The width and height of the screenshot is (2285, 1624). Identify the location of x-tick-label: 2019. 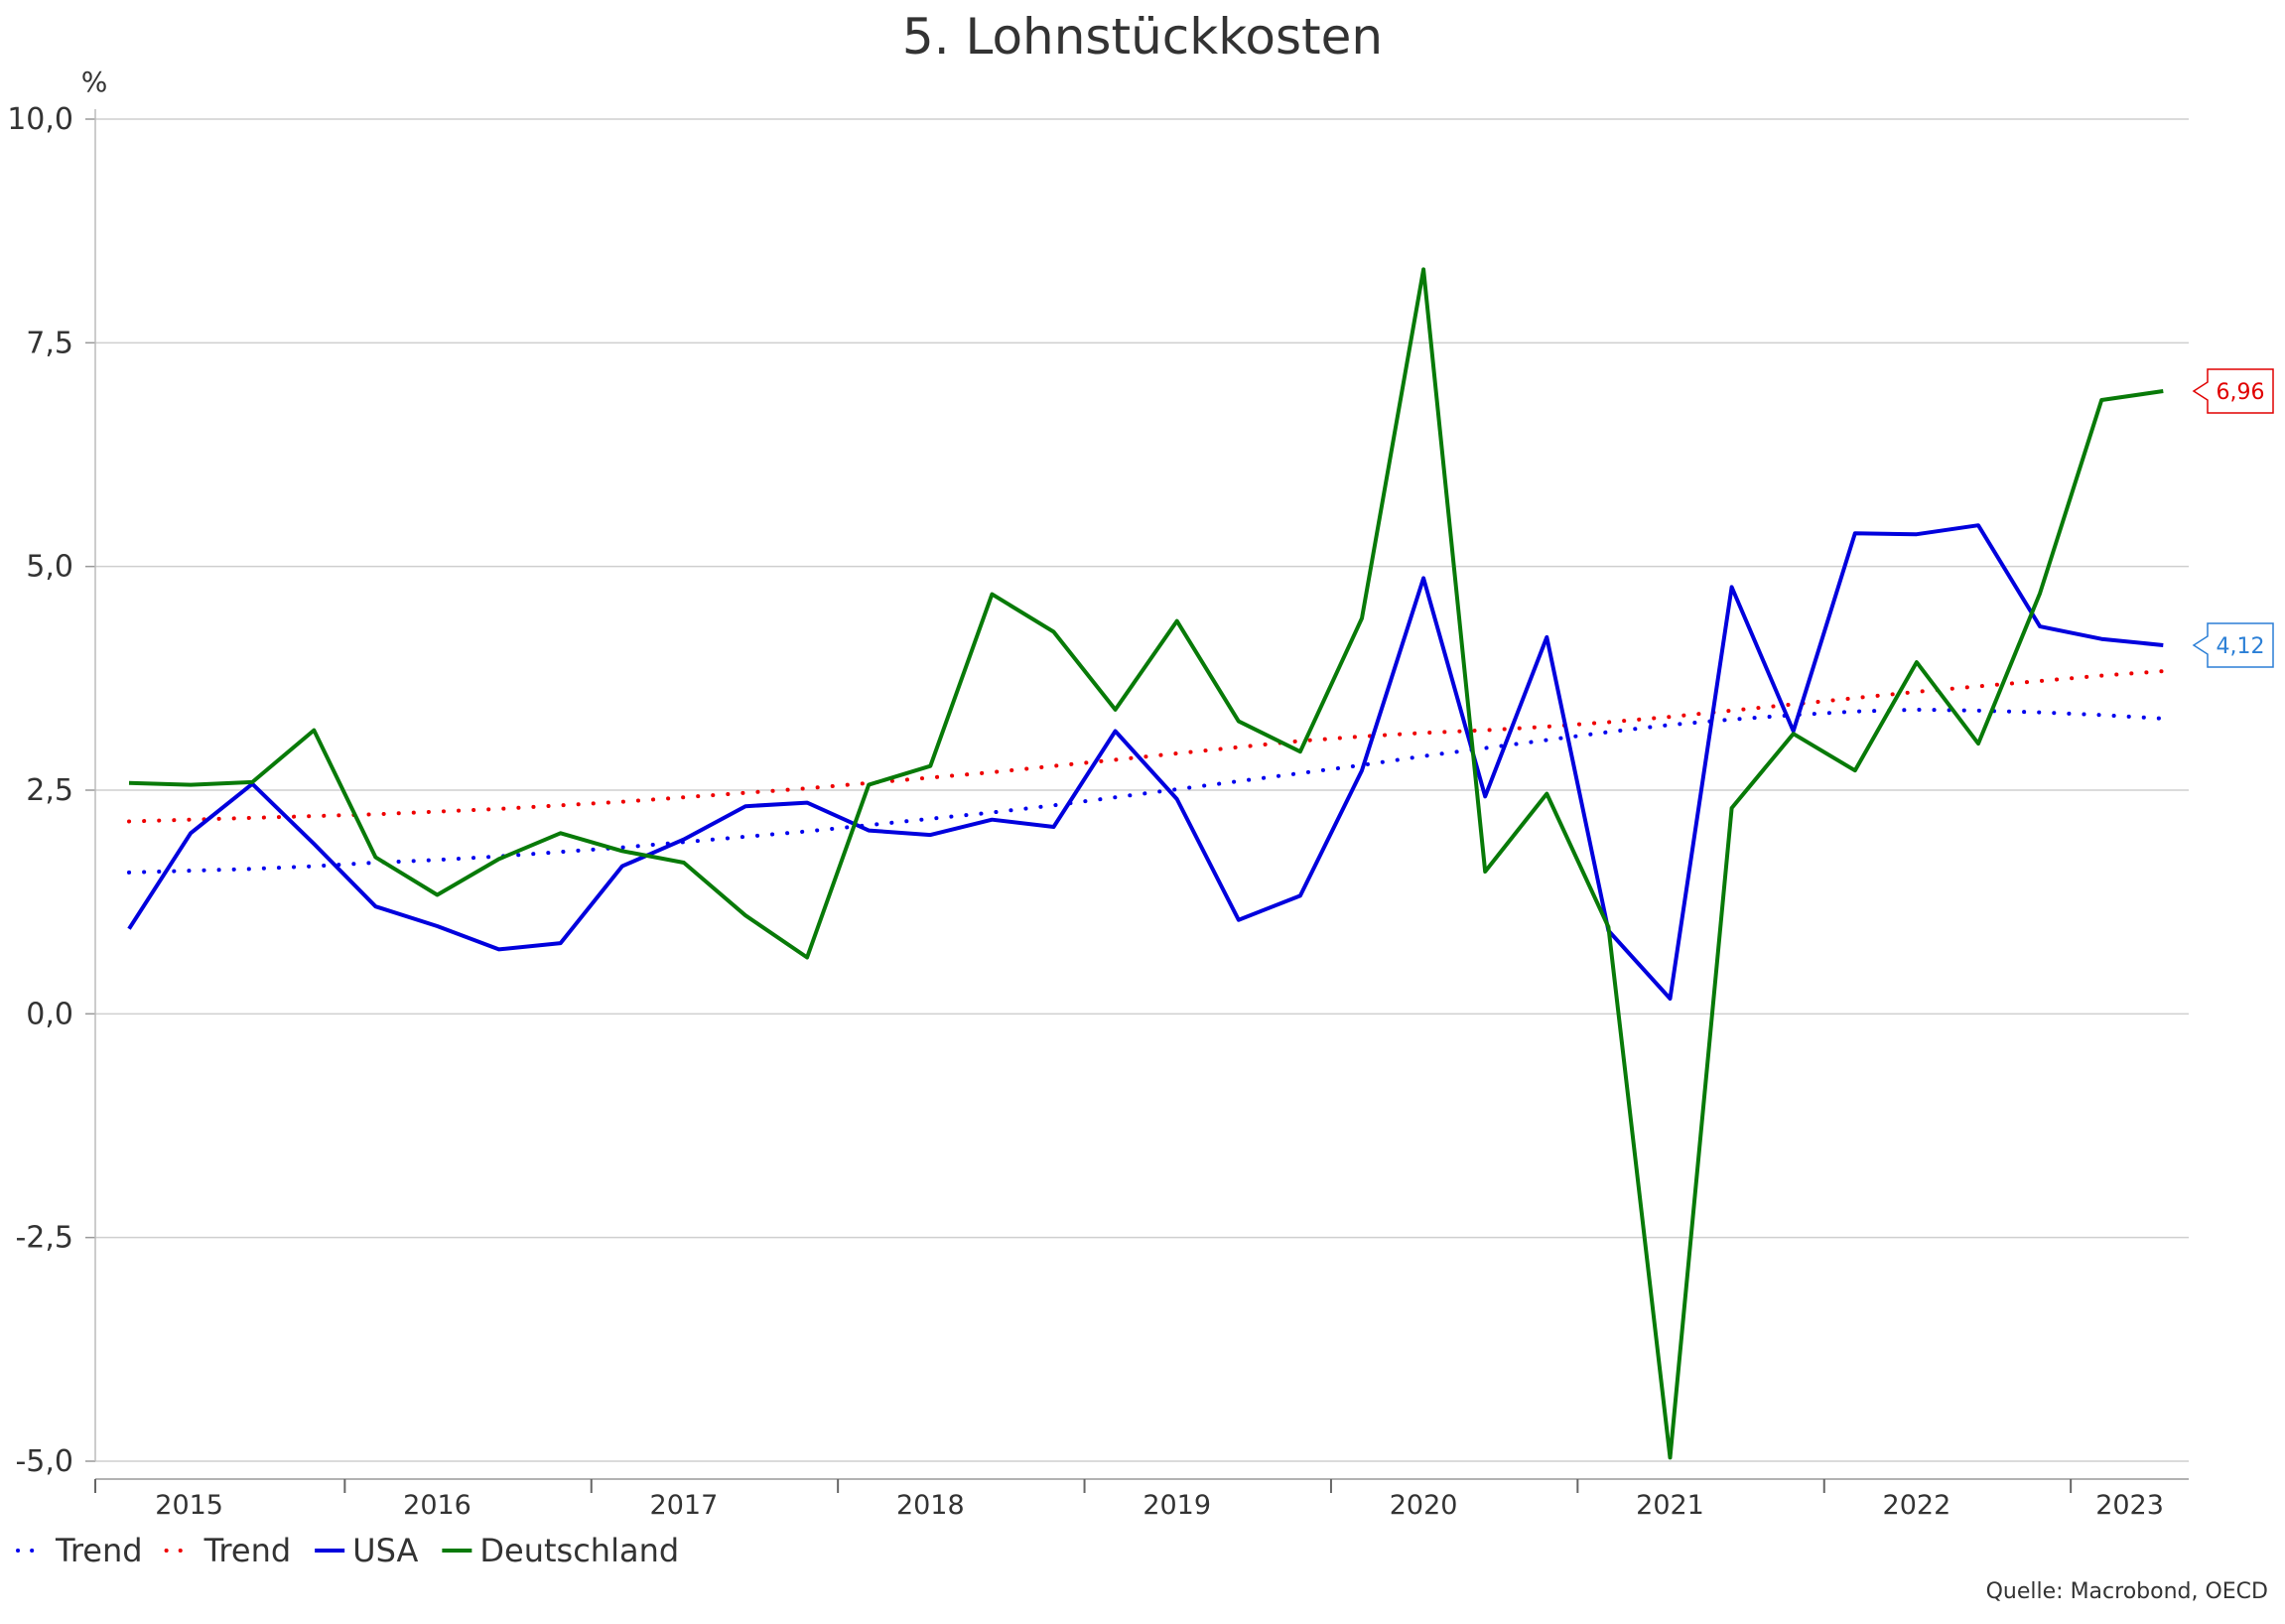
(1176, 1505).